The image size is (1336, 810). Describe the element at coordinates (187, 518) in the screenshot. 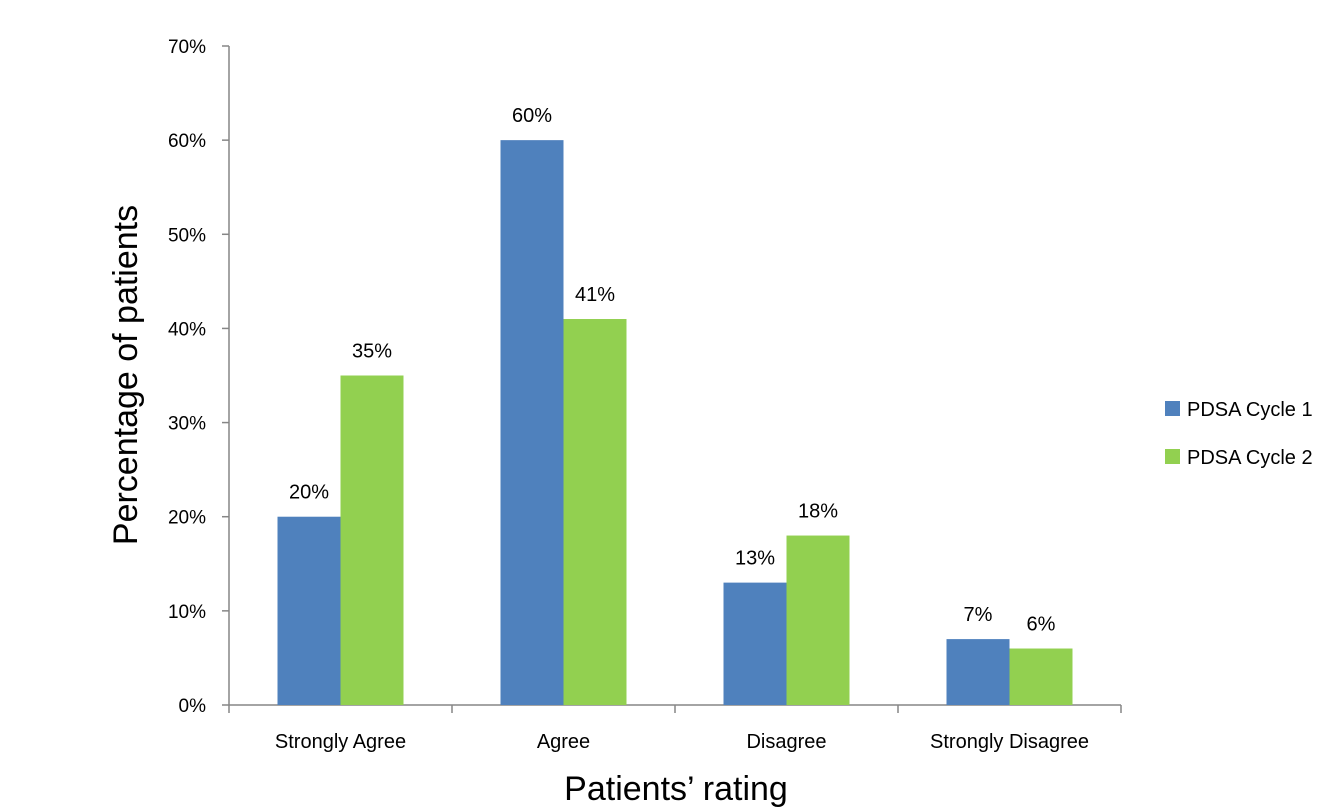

I see `y-tick-label: 20%` at that location.